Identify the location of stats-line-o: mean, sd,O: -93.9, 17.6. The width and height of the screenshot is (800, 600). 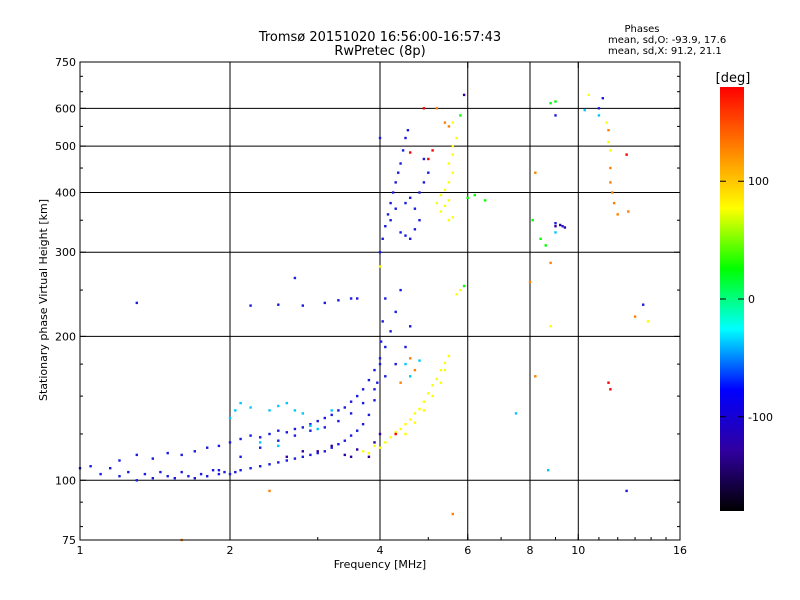
(667, 40).